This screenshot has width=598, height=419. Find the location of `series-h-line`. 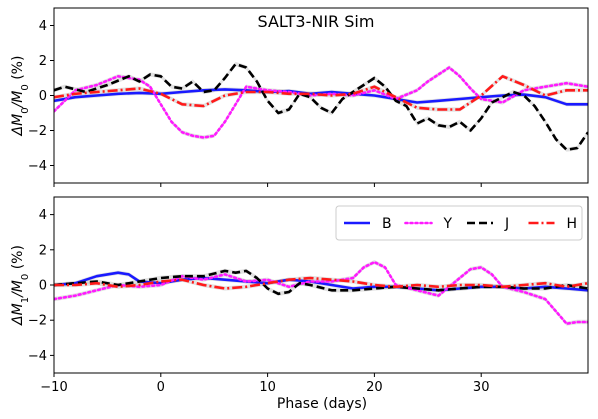

series-h-line is located at coordinates (321, 93).